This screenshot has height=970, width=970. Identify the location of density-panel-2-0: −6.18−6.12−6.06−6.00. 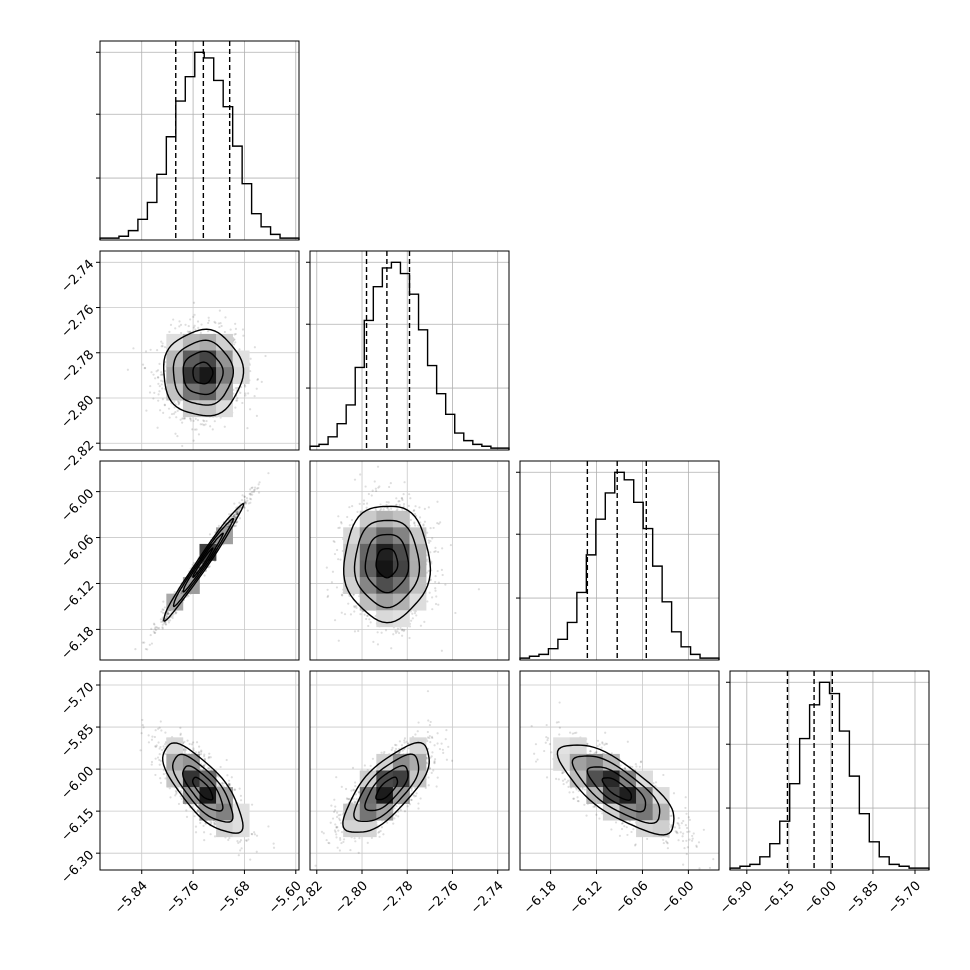
(179, 561).